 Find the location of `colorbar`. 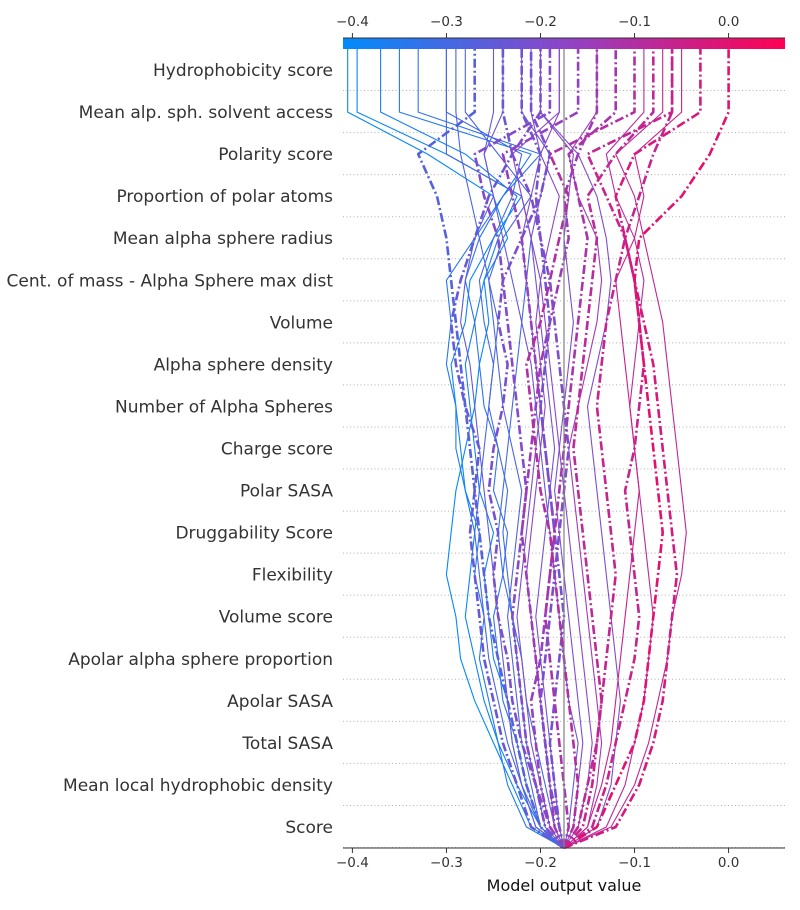

colorbar is located at coordinates (564, 43).